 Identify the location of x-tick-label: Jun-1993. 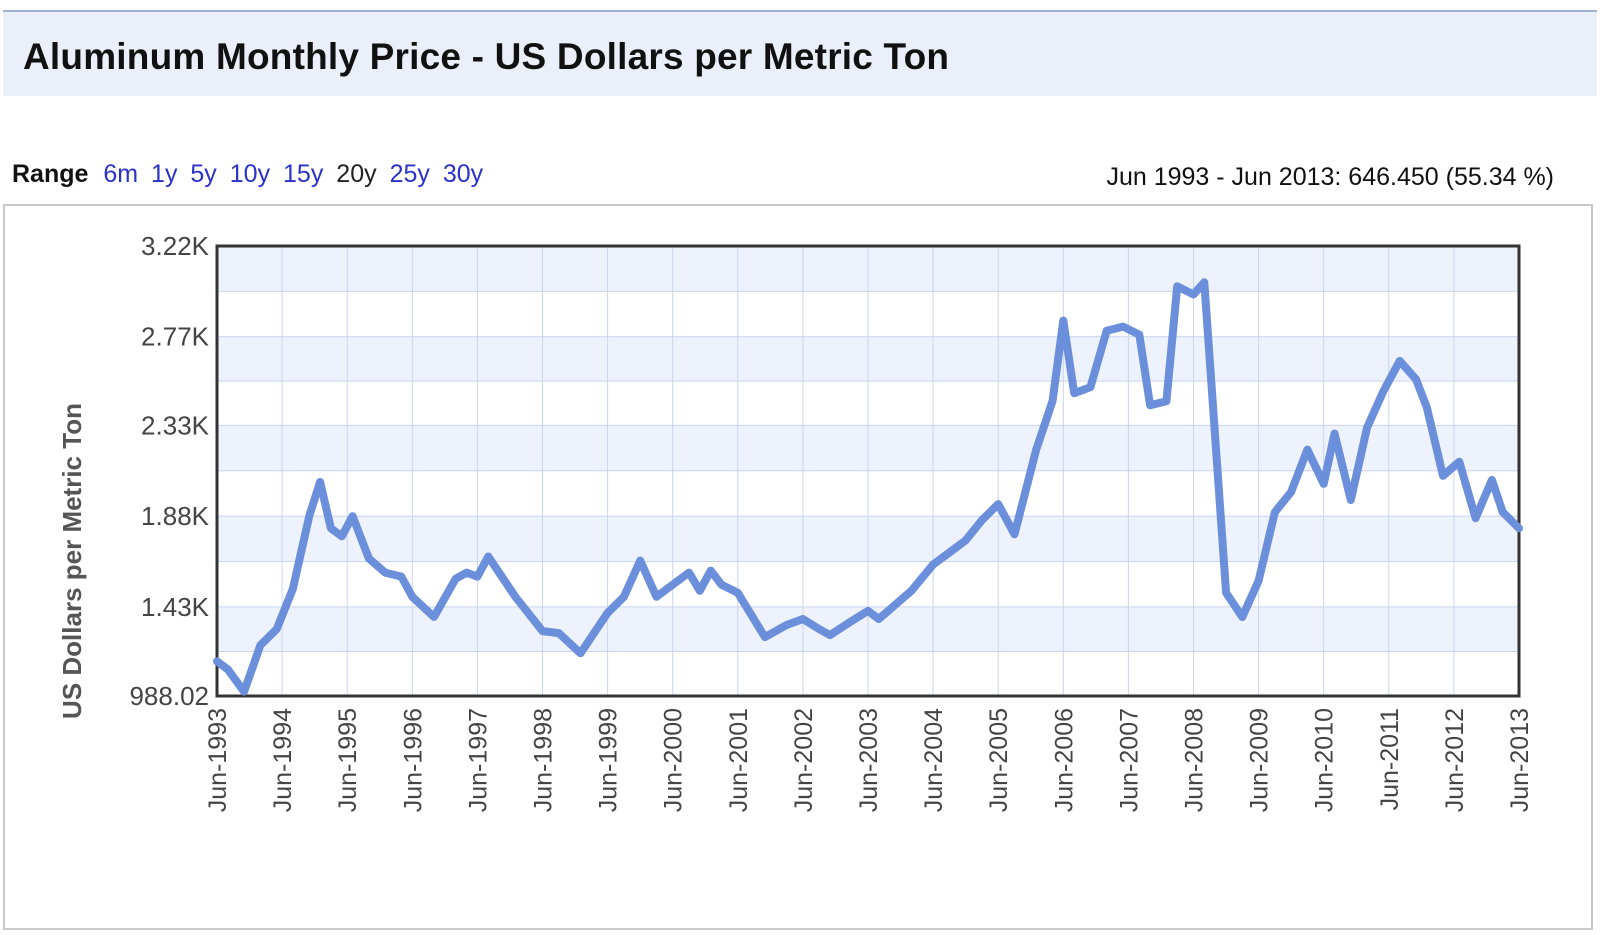
(218, 760).